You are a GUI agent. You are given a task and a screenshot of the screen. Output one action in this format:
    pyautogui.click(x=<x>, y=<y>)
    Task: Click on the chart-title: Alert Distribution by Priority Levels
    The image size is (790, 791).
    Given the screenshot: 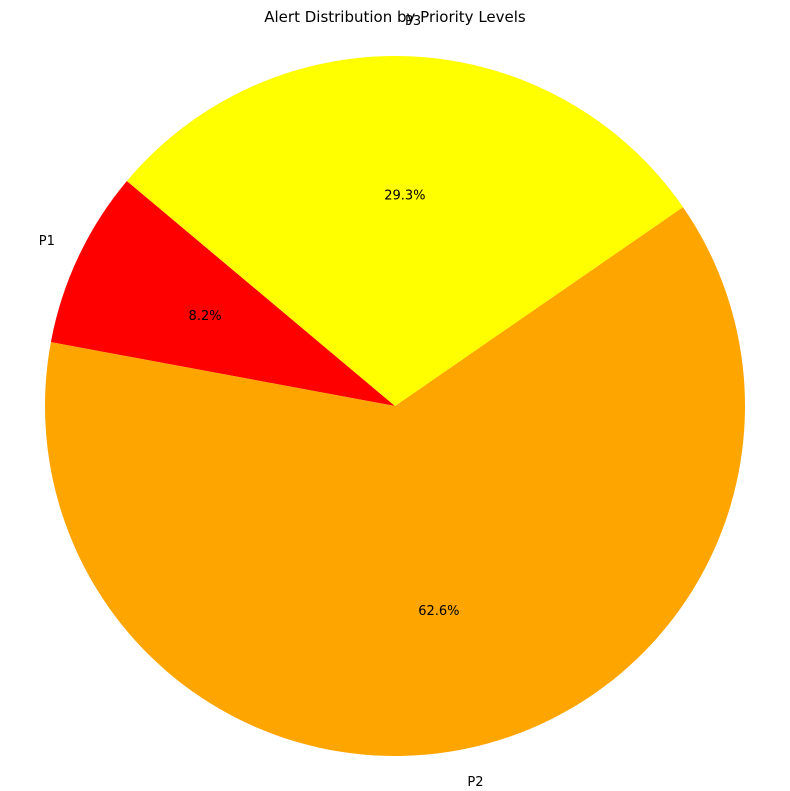 What is the action you would take?
    pyautogui.click(x=395, y=17)
    